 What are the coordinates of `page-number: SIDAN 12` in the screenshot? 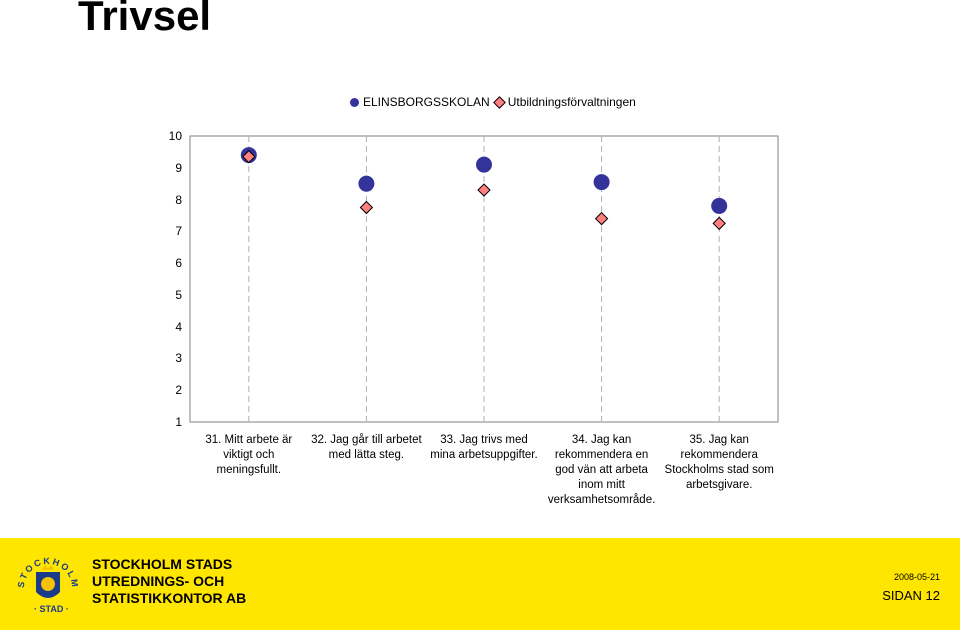 It's located at (911, 595).